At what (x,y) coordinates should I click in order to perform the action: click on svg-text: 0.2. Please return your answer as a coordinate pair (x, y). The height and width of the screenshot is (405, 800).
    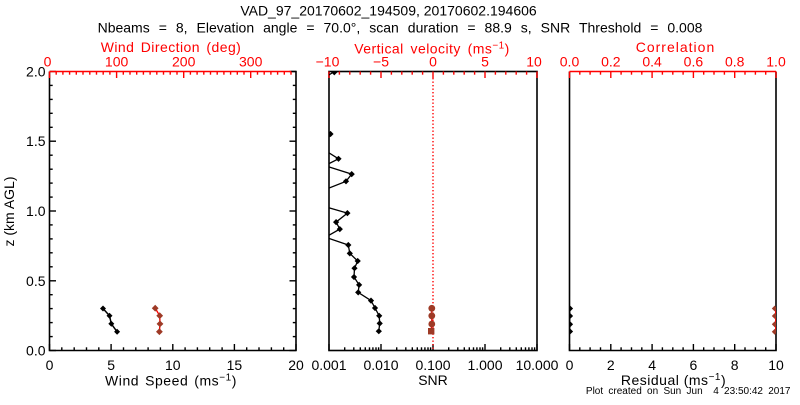
    Looking at the image, I should click on (611, 62).